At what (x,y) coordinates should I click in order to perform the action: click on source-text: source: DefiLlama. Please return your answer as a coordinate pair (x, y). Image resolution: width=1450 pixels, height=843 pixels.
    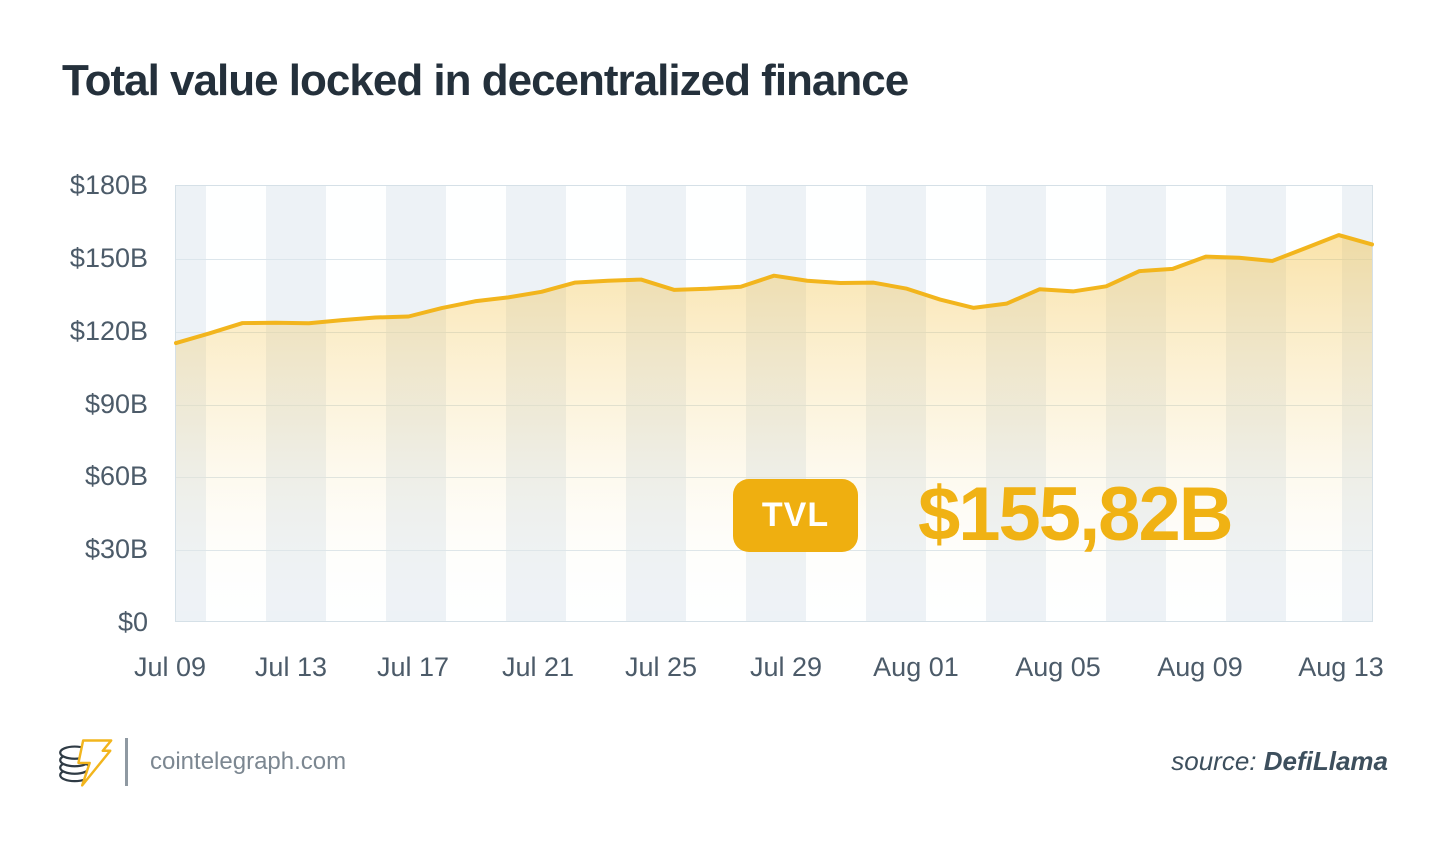
    Looking at the image, I should click on (1279, 761).